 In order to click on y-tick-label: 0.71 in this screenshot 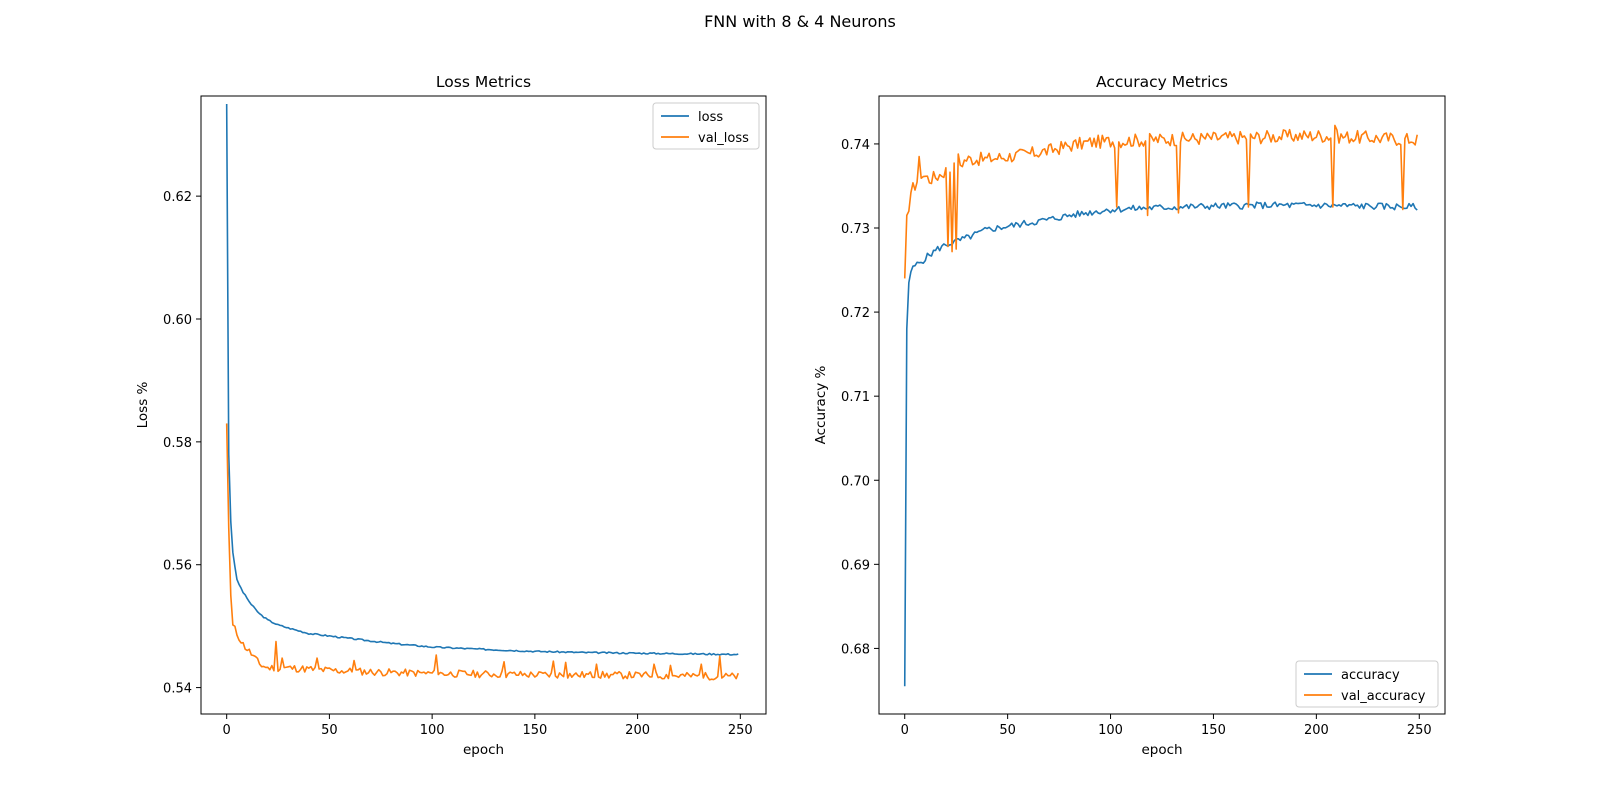, I will do `click(855, 397)`.